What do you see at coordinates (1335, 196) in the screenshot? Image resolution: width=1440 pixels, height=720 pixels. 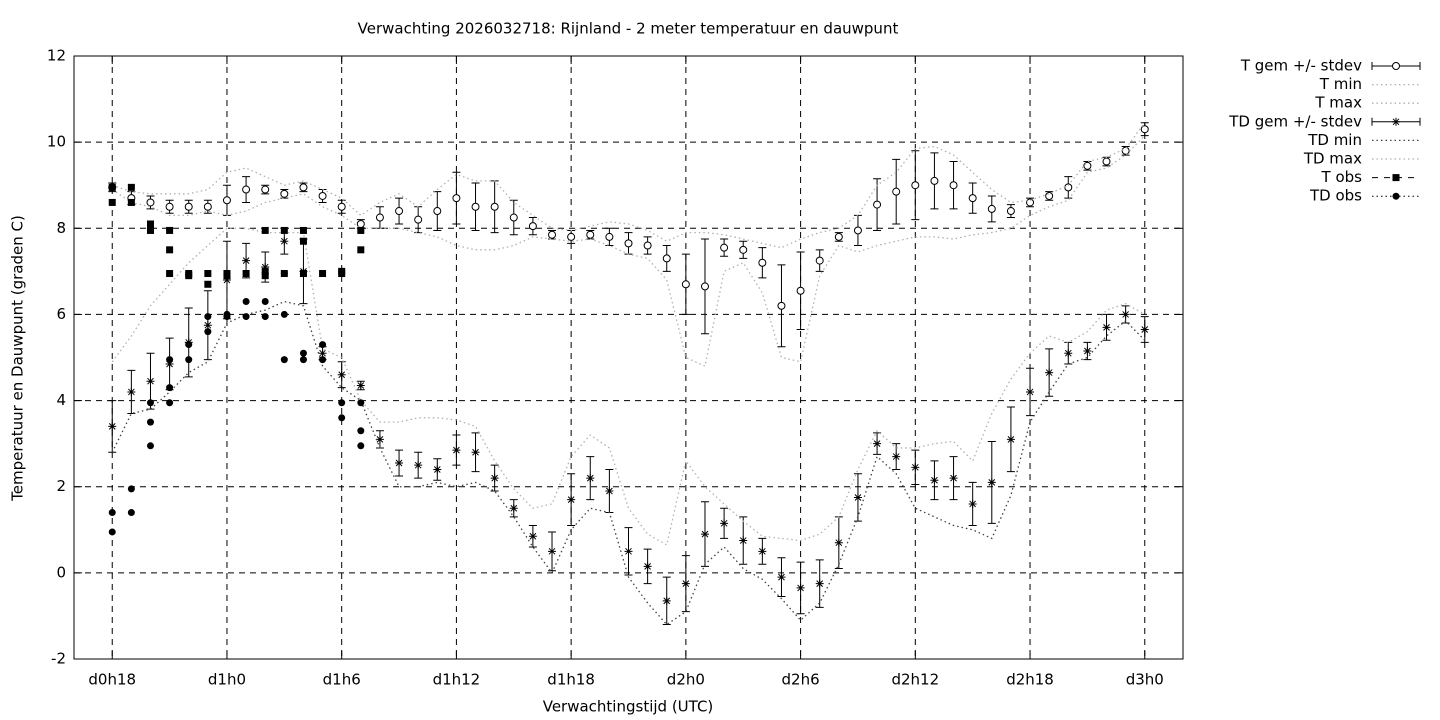 I see `legend-label: TD obs` at bounding box center [1335, 196].